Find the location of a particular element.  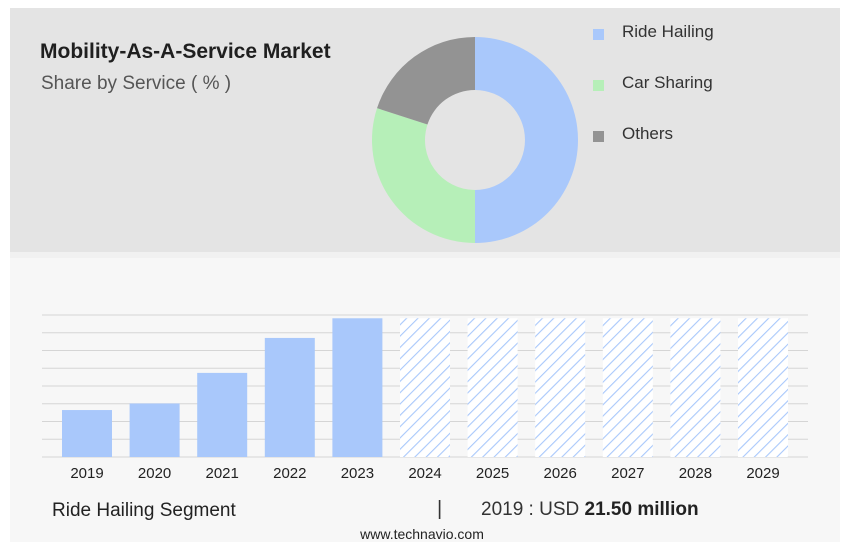

legend-swatch-others is located at coordinates (598, 136).